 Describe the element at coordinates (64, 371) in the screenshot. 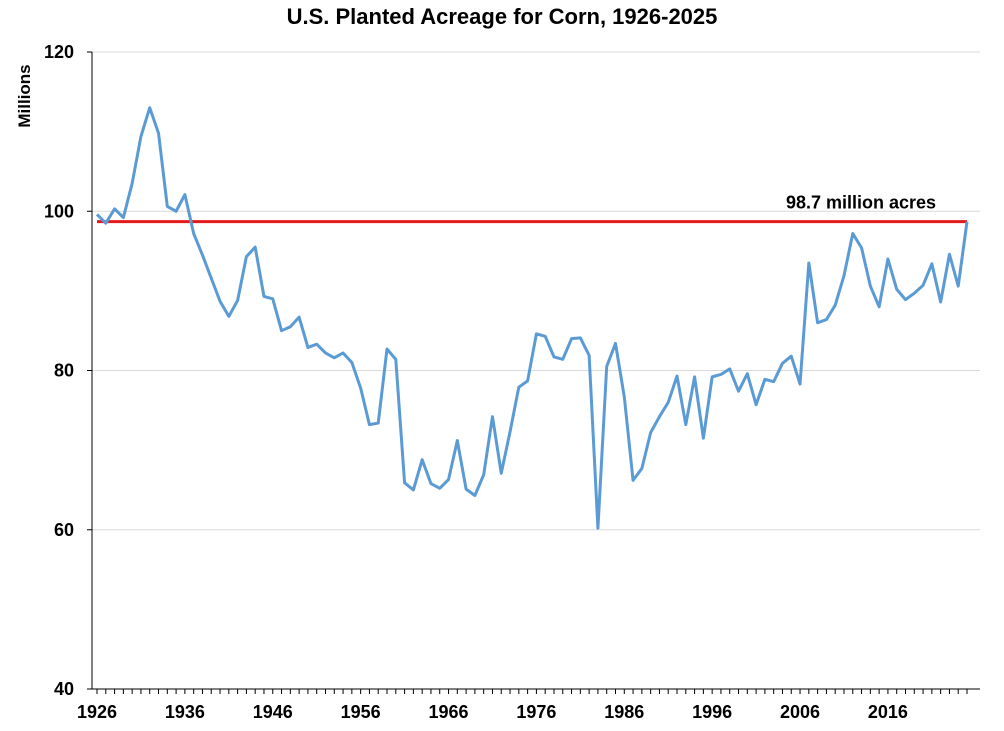

I see `y-tick-label: 80` at that location.